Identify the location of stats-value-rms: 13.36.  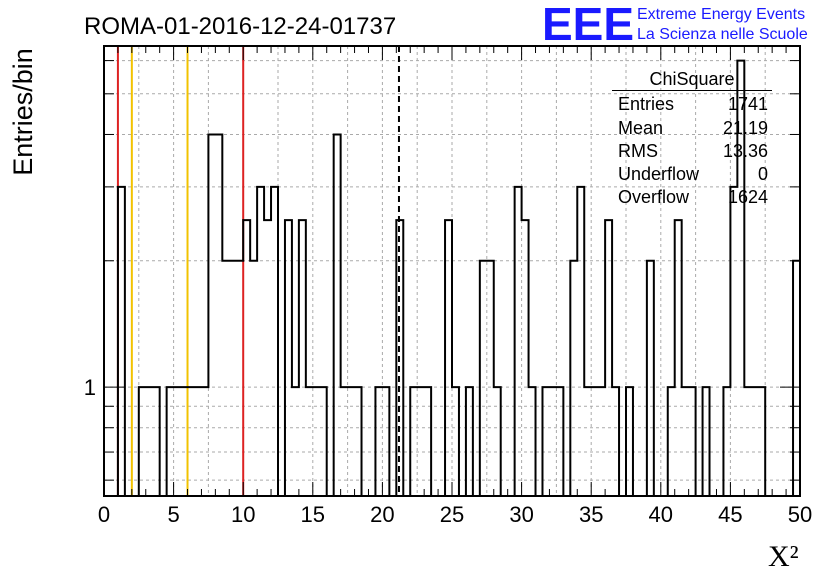
(745, 151).